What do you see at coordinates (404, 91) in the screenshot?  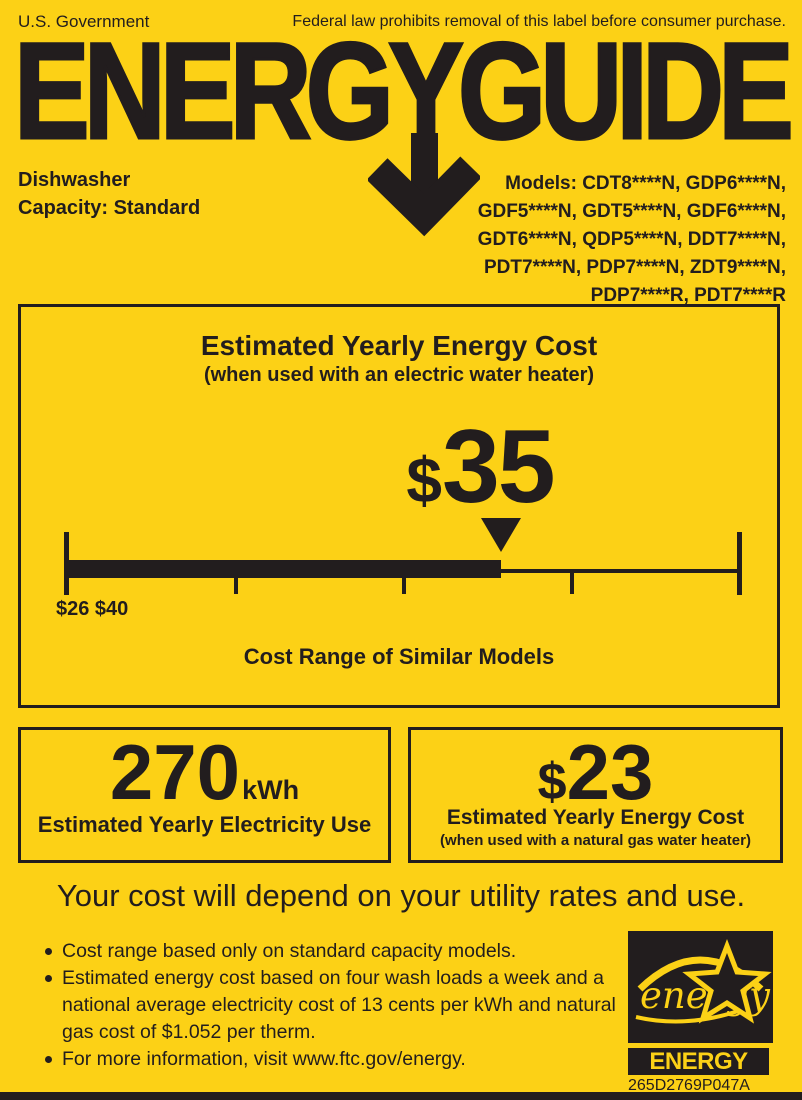 I see `energyguide-logo: ENERGYGUIDE` at bounding box center [404, 91].